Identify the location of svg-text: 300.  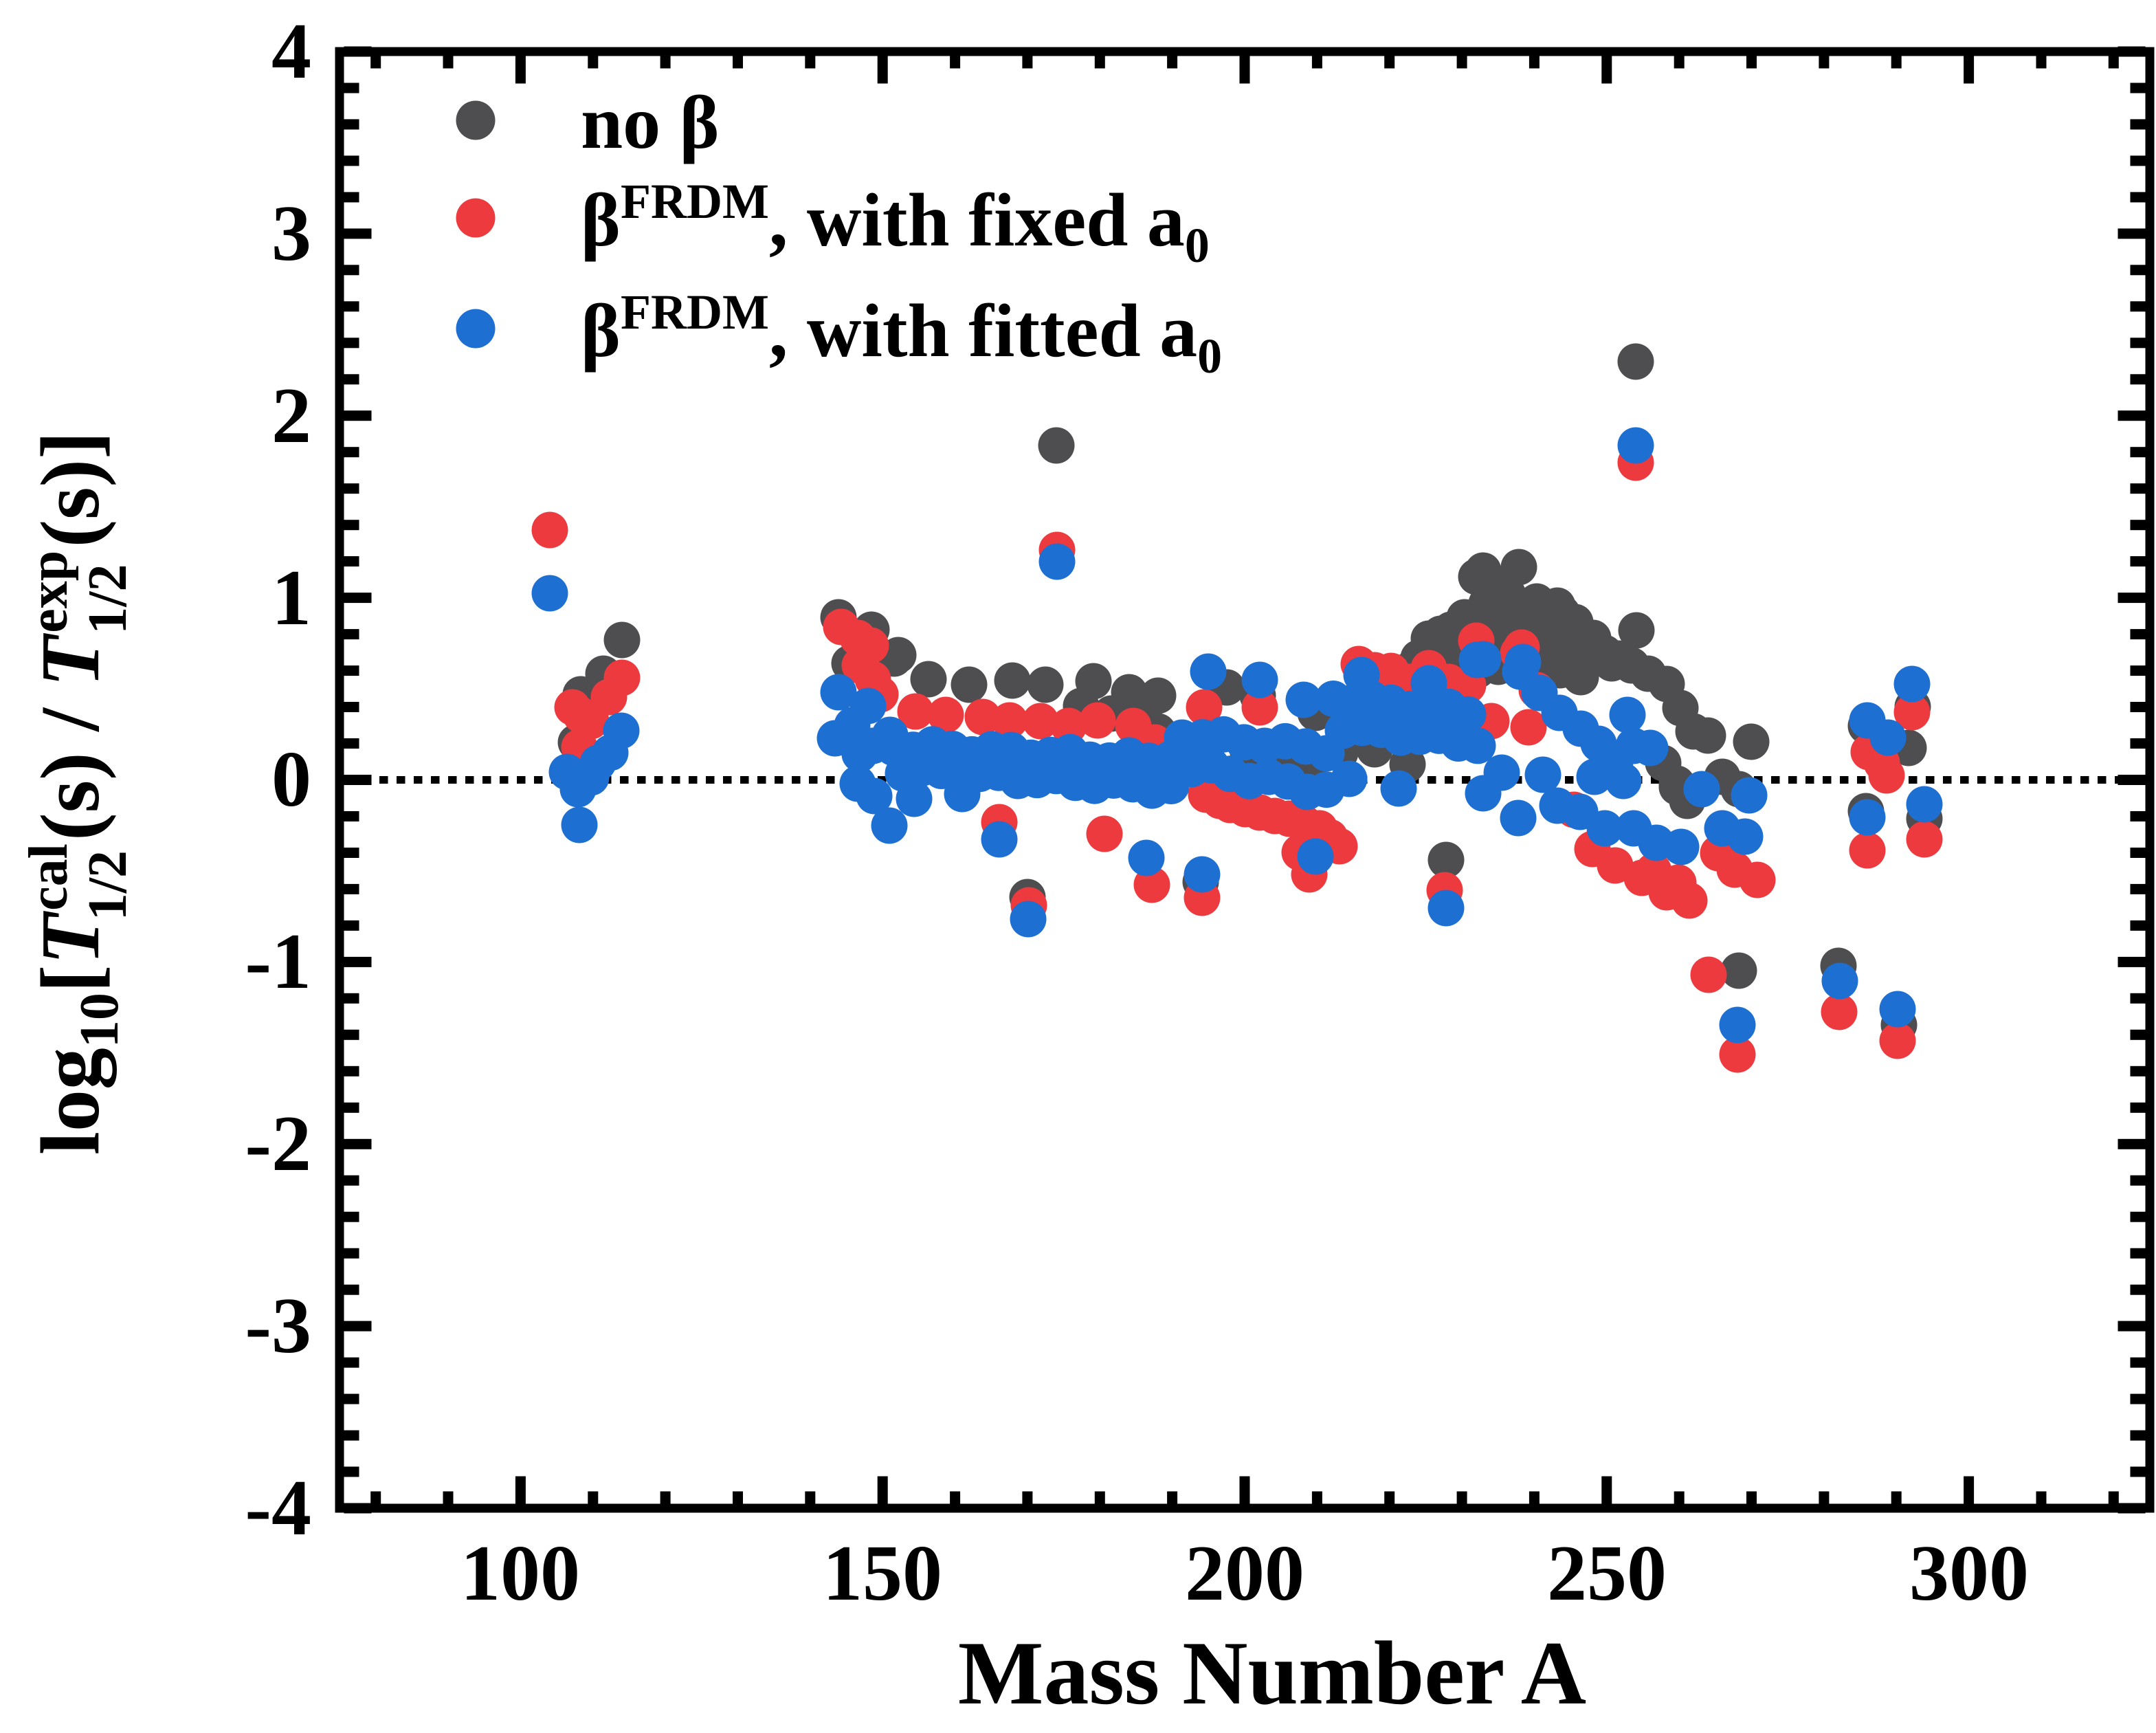
(1969, 1574).